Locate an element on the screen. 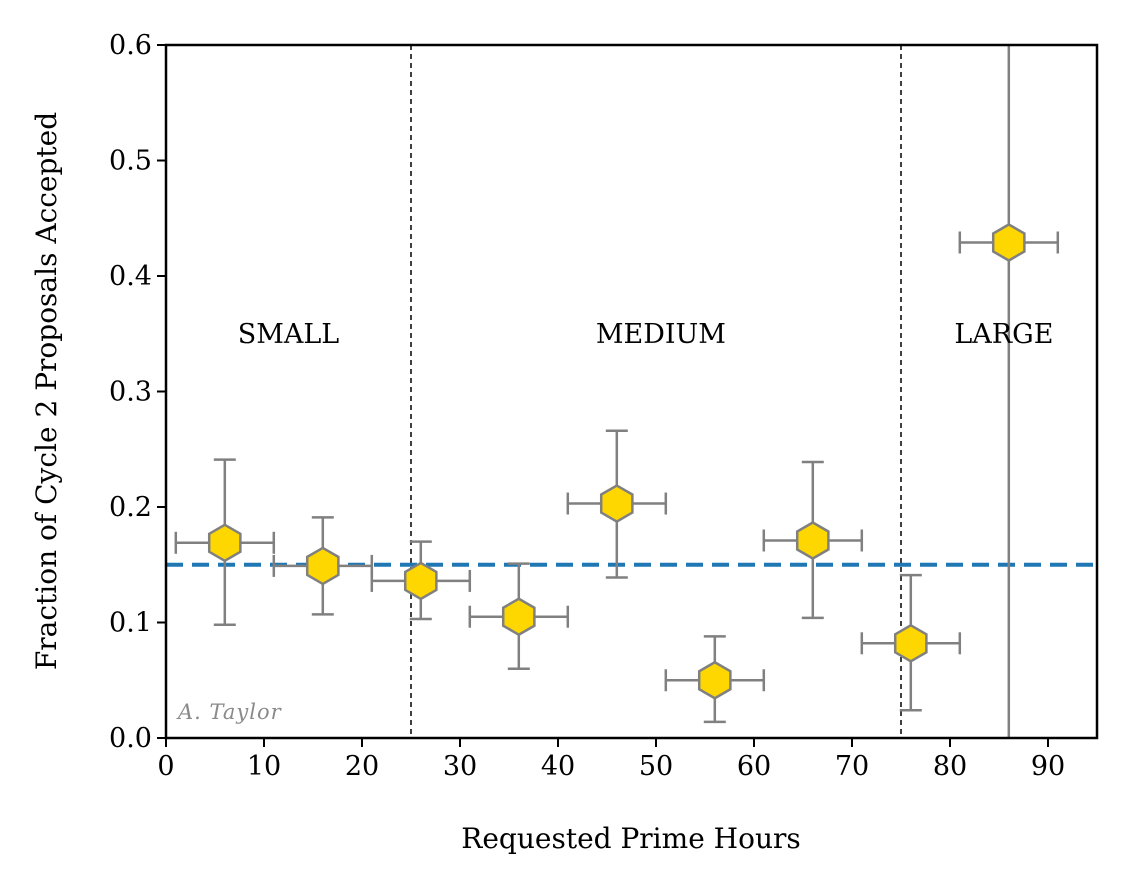  region-label-medium: MEDIUM is located at coordinates (661, 334).